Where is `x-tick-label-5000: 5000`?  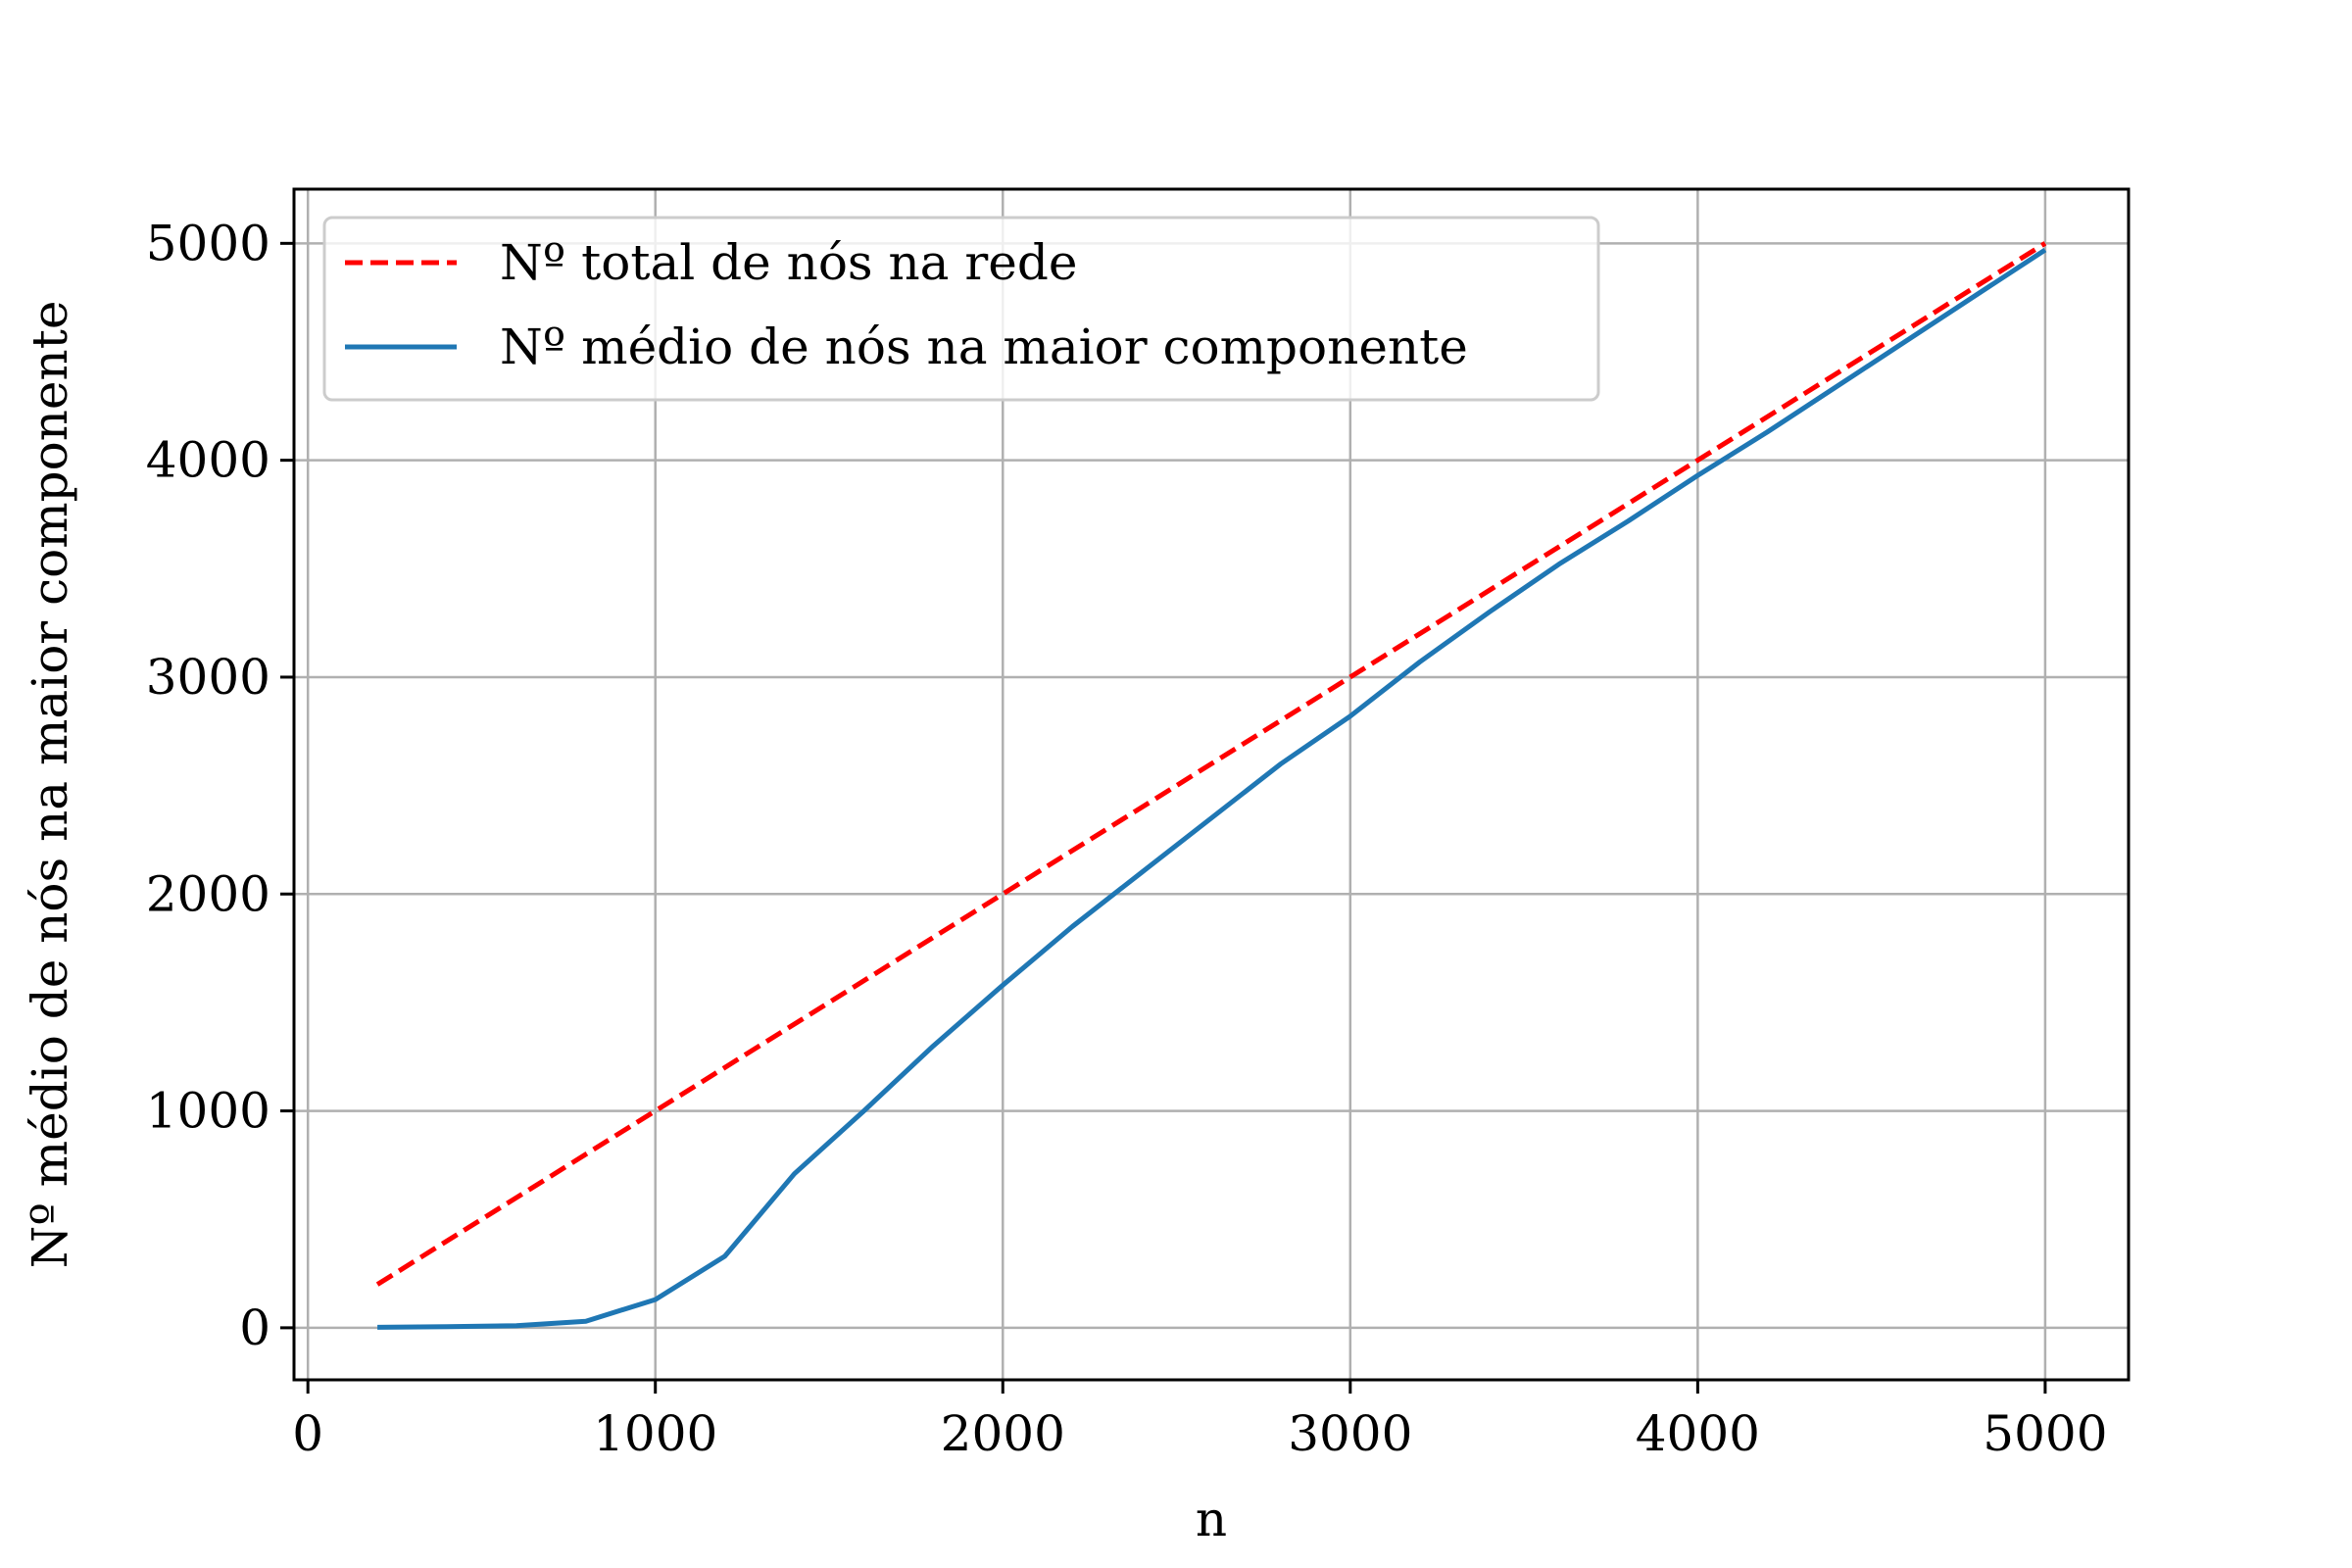 x-tick-label-5000: 5000 is located at coordinates (2045, 1433).